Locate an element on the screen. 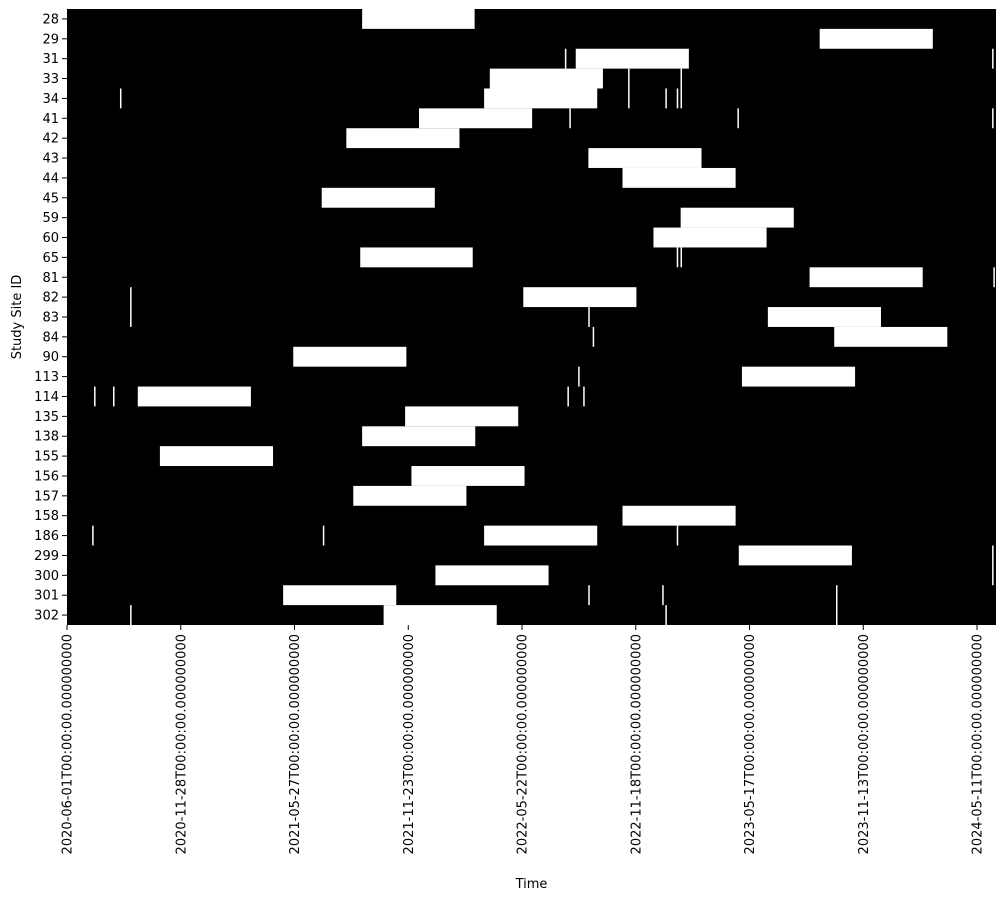 Image resolution: width=1005 pixels, height=901 pixels. y-tick-label: 29 is located at coordinates (50, 39).